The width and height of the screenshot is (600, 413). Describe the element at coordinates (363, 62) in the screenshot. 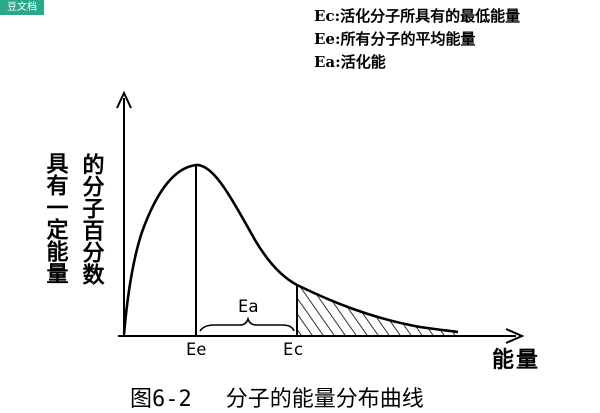

I see `legend-text: 活化能` at that location.